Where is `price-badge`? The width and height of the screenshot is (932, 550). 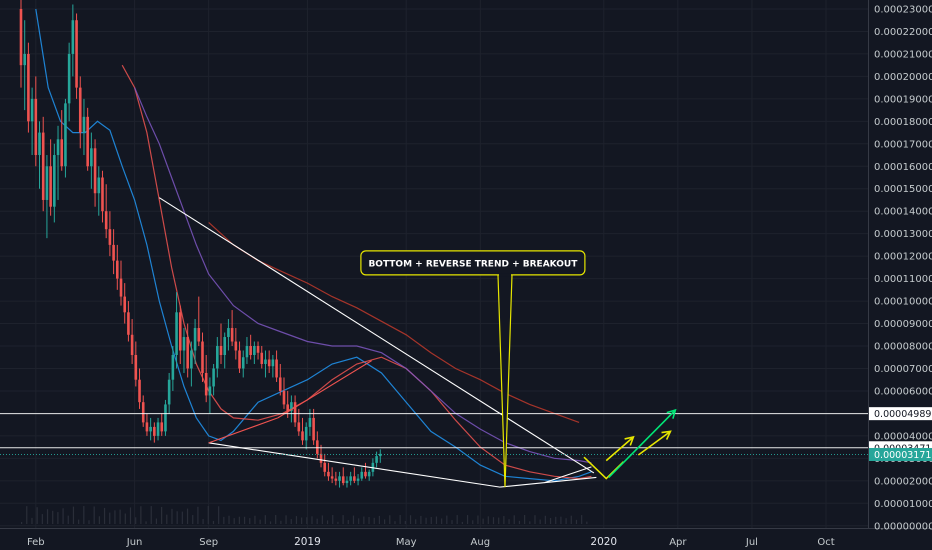 price-badge is located at coordinates (900, 414).